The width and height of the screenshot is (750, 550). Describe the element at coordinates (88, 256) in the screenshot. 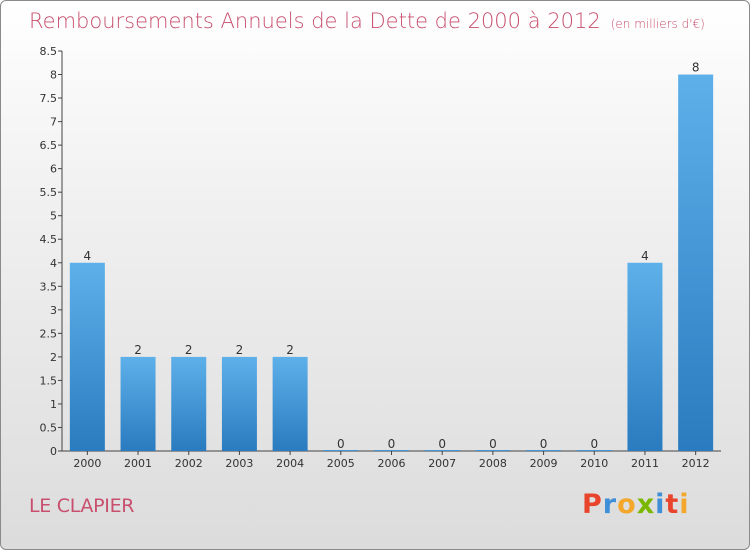

I see `data-label-2000: 4` at that location.